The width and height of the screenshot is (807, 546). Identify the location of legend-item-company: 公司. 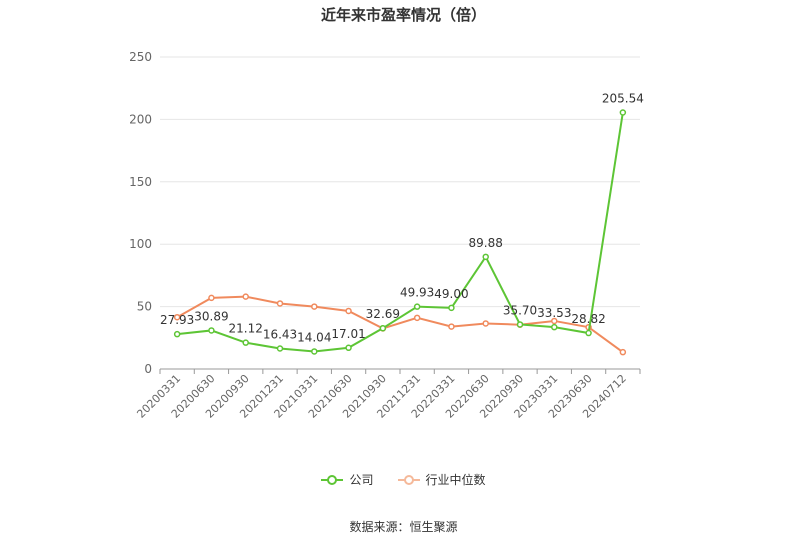
(347, 479).